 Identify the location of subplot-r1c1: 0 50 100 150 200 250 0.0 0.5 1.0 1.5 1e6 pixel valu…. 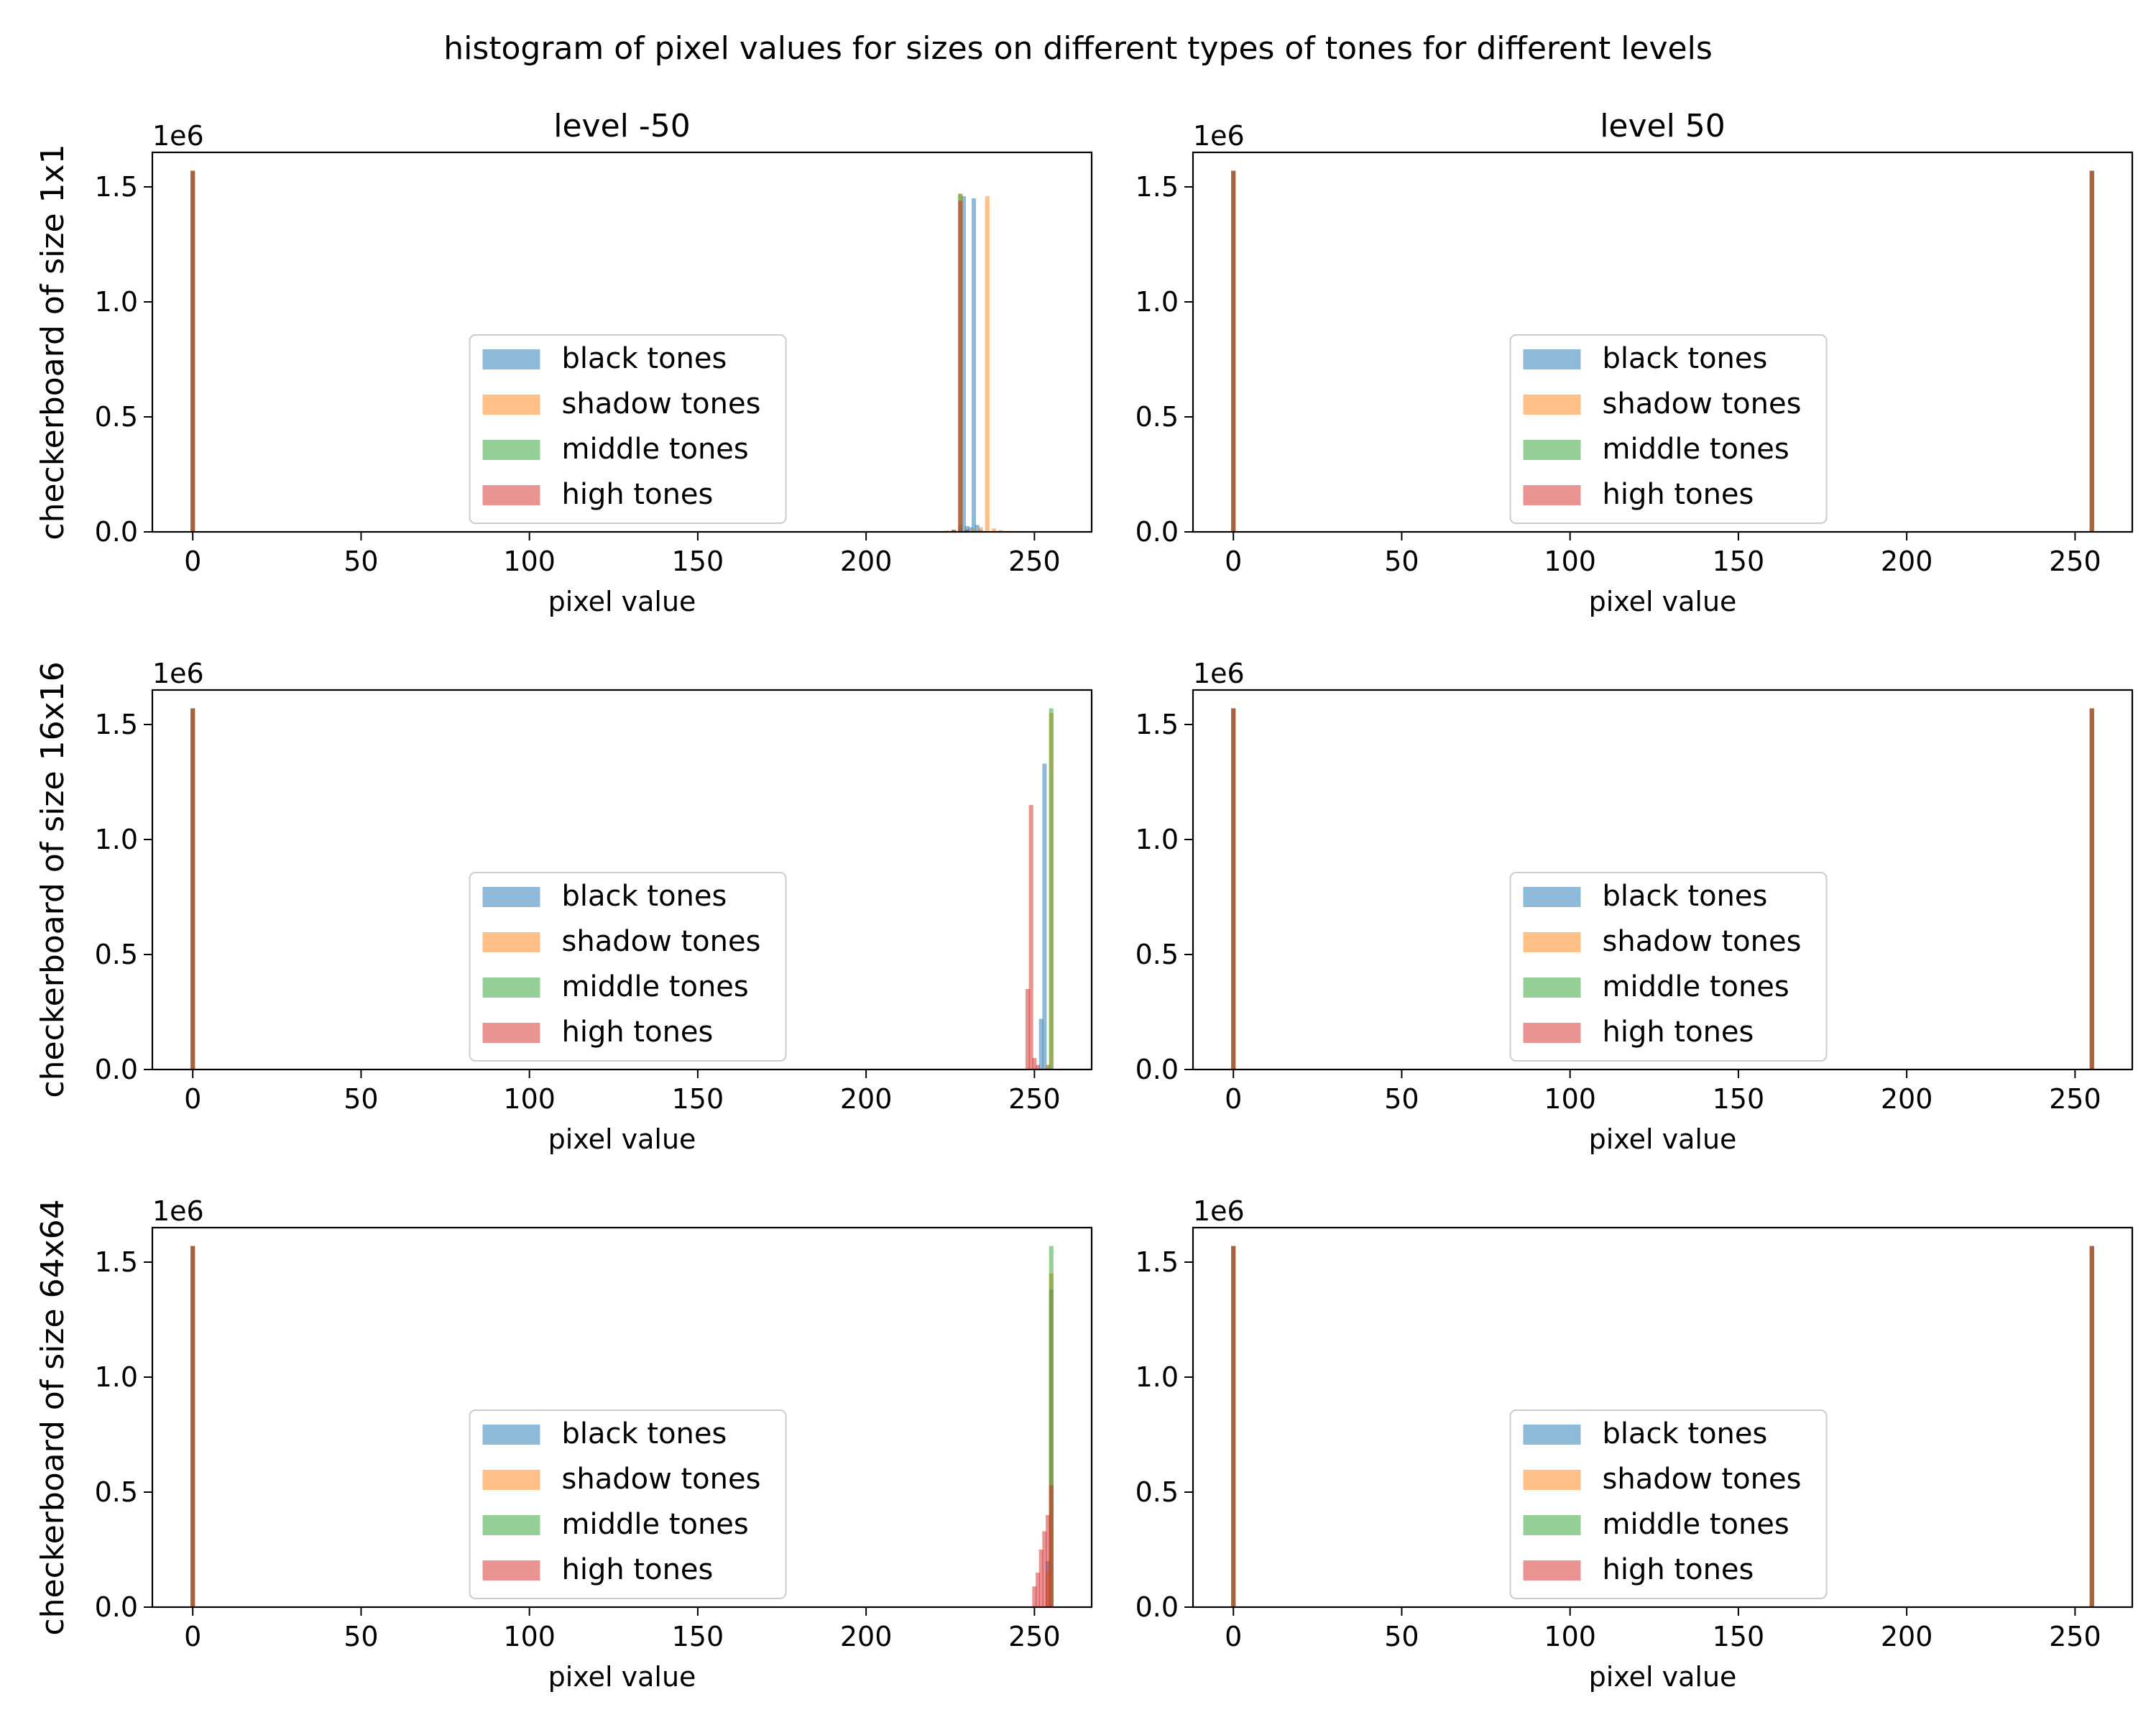
(1634, 906).